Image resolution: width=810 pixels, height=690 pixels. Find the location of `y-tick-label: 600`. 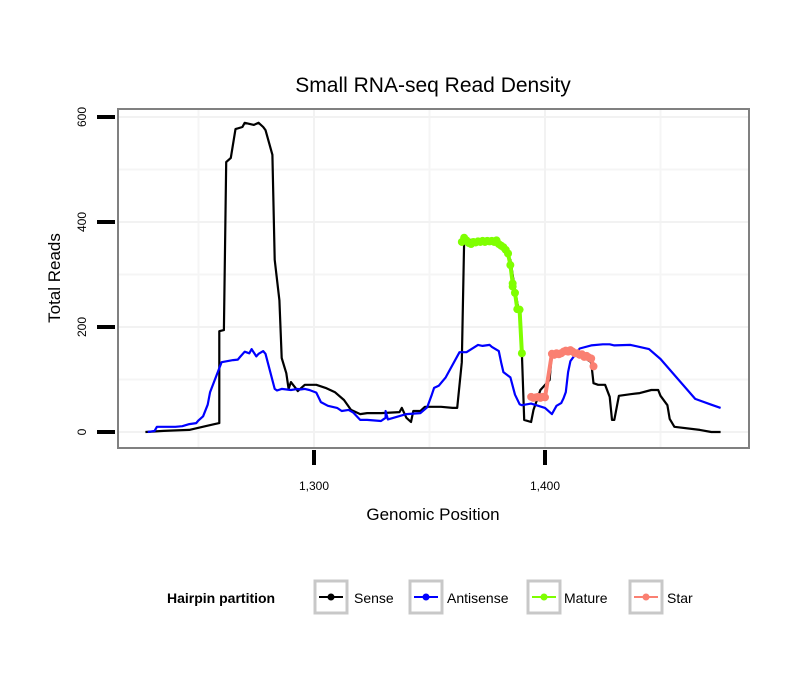

y-tick-label: 600 is located at coordinates (82, 117).